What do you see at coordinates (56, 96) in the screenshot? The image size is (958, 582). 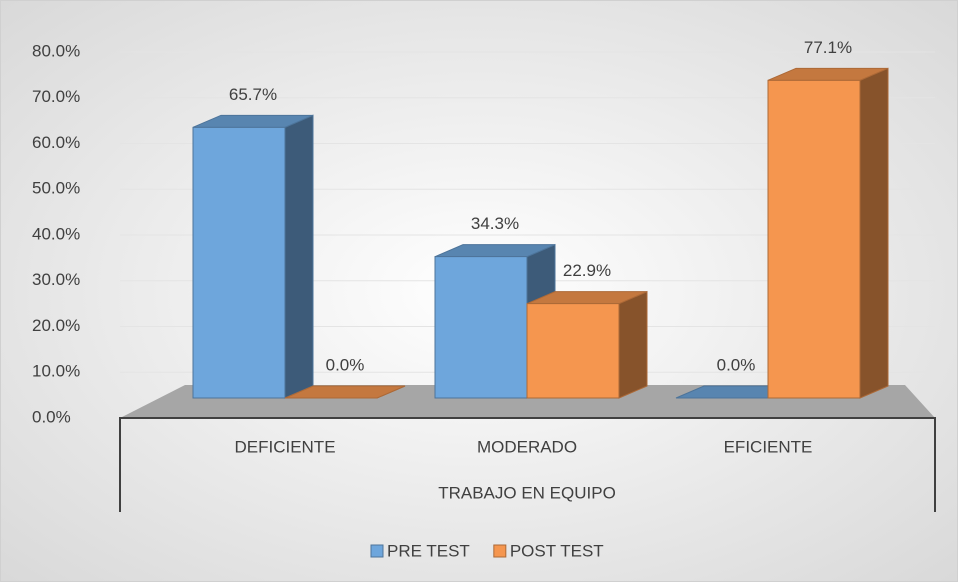 I see `y-tick-label: 70.0%` at bounding box center [56, 96].